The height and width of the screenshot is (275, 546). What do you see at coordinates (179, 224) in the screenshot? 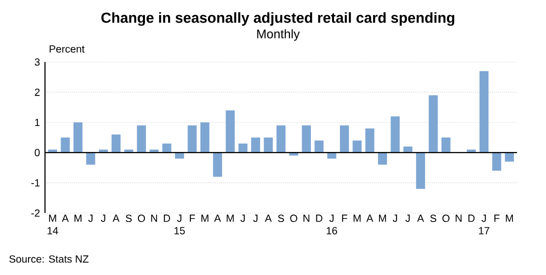
I see `x-tick-label: J 15` at bounding box center [179, 224].